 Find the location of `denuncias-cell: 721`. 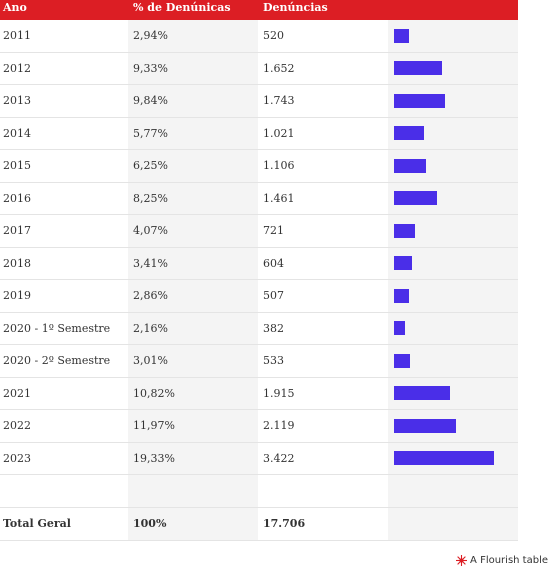

denuncias-cell: 721 is located at coordinates (323, 231).